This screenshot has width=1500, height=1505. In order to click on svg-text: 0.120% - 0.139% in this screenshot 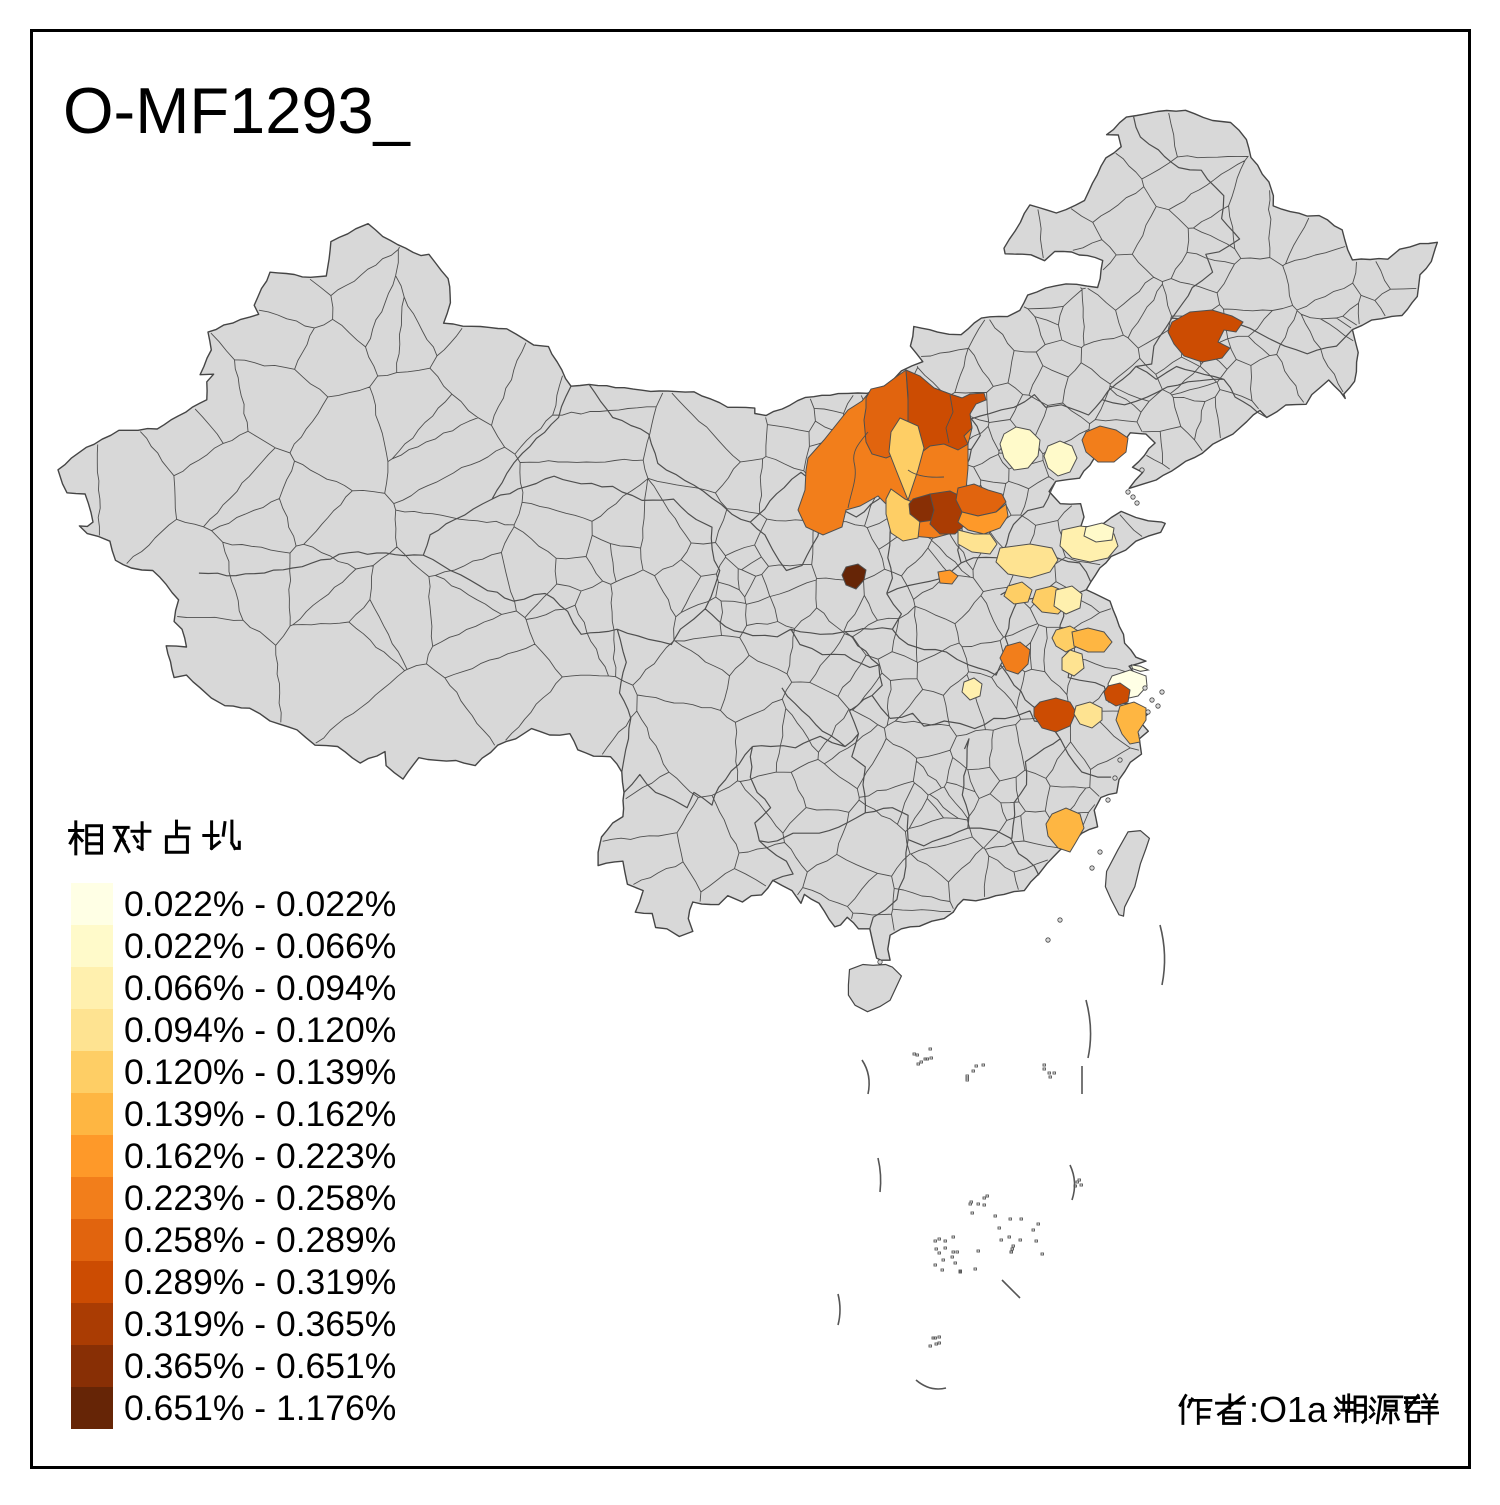, I will do `click(260, 1072)`.